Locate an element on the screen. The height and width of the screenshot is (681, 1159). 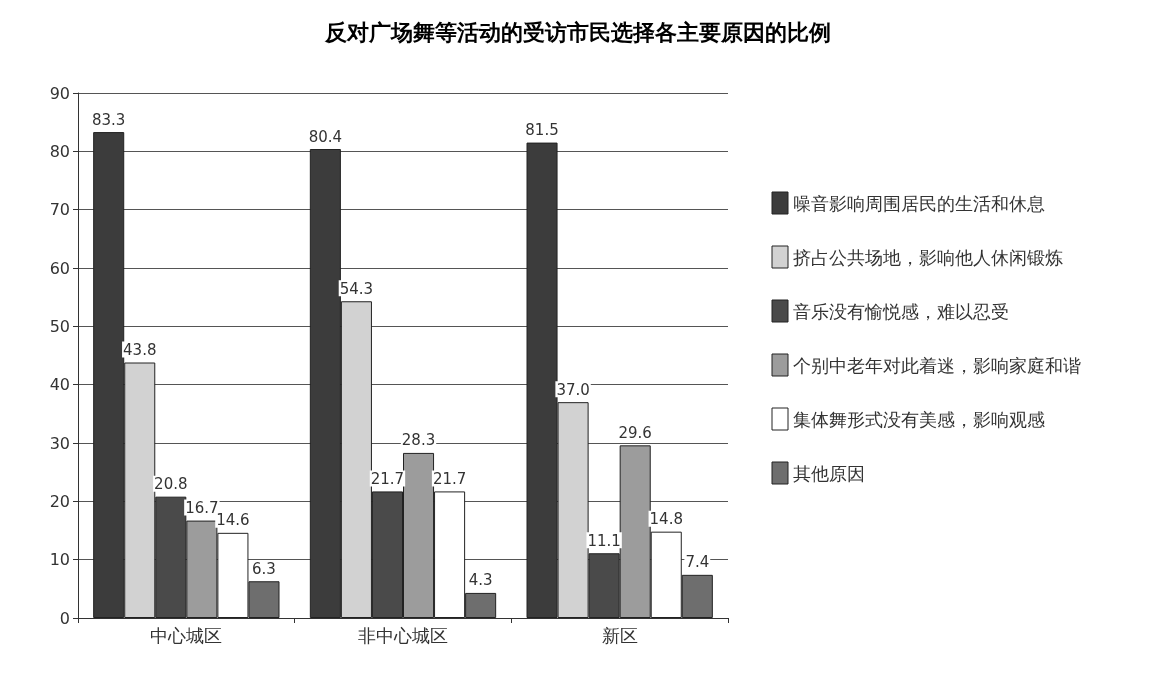
text: 20.8 is located at coordinates (171, 484).